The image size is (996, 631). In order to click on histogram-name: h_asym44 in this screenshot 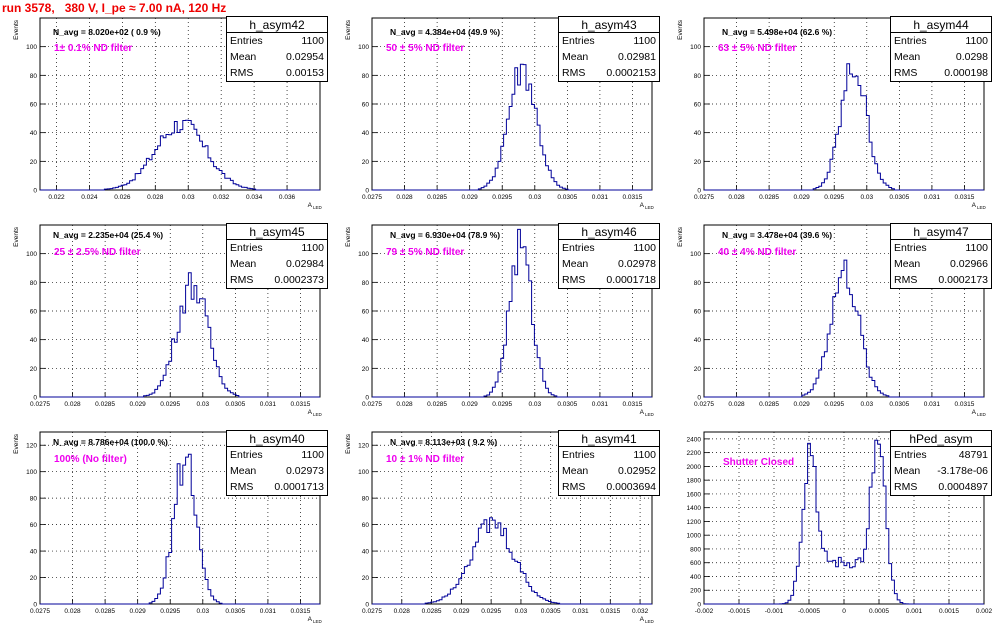, I will do `click(941, 25)`.